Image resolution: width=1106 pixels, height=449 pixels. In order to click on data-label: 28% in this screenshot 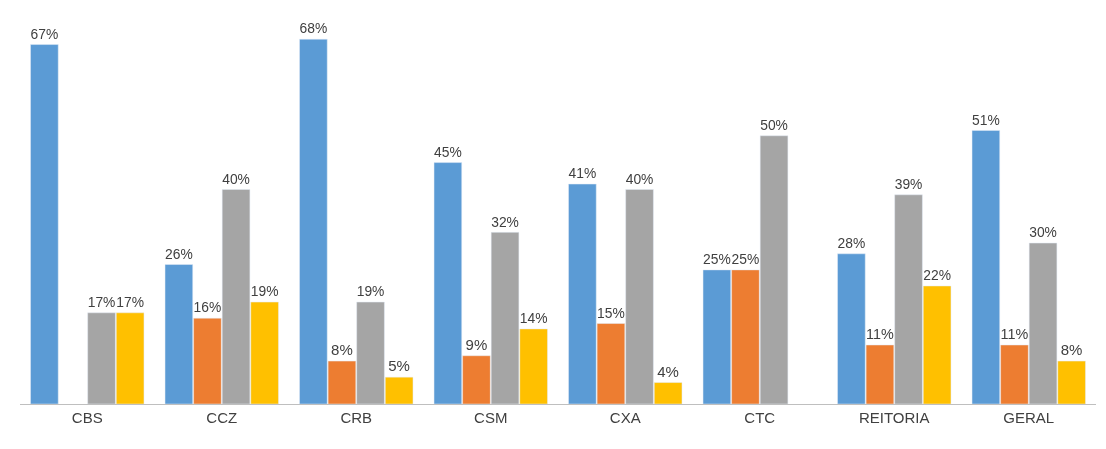, I will do `click(851, 243)`.